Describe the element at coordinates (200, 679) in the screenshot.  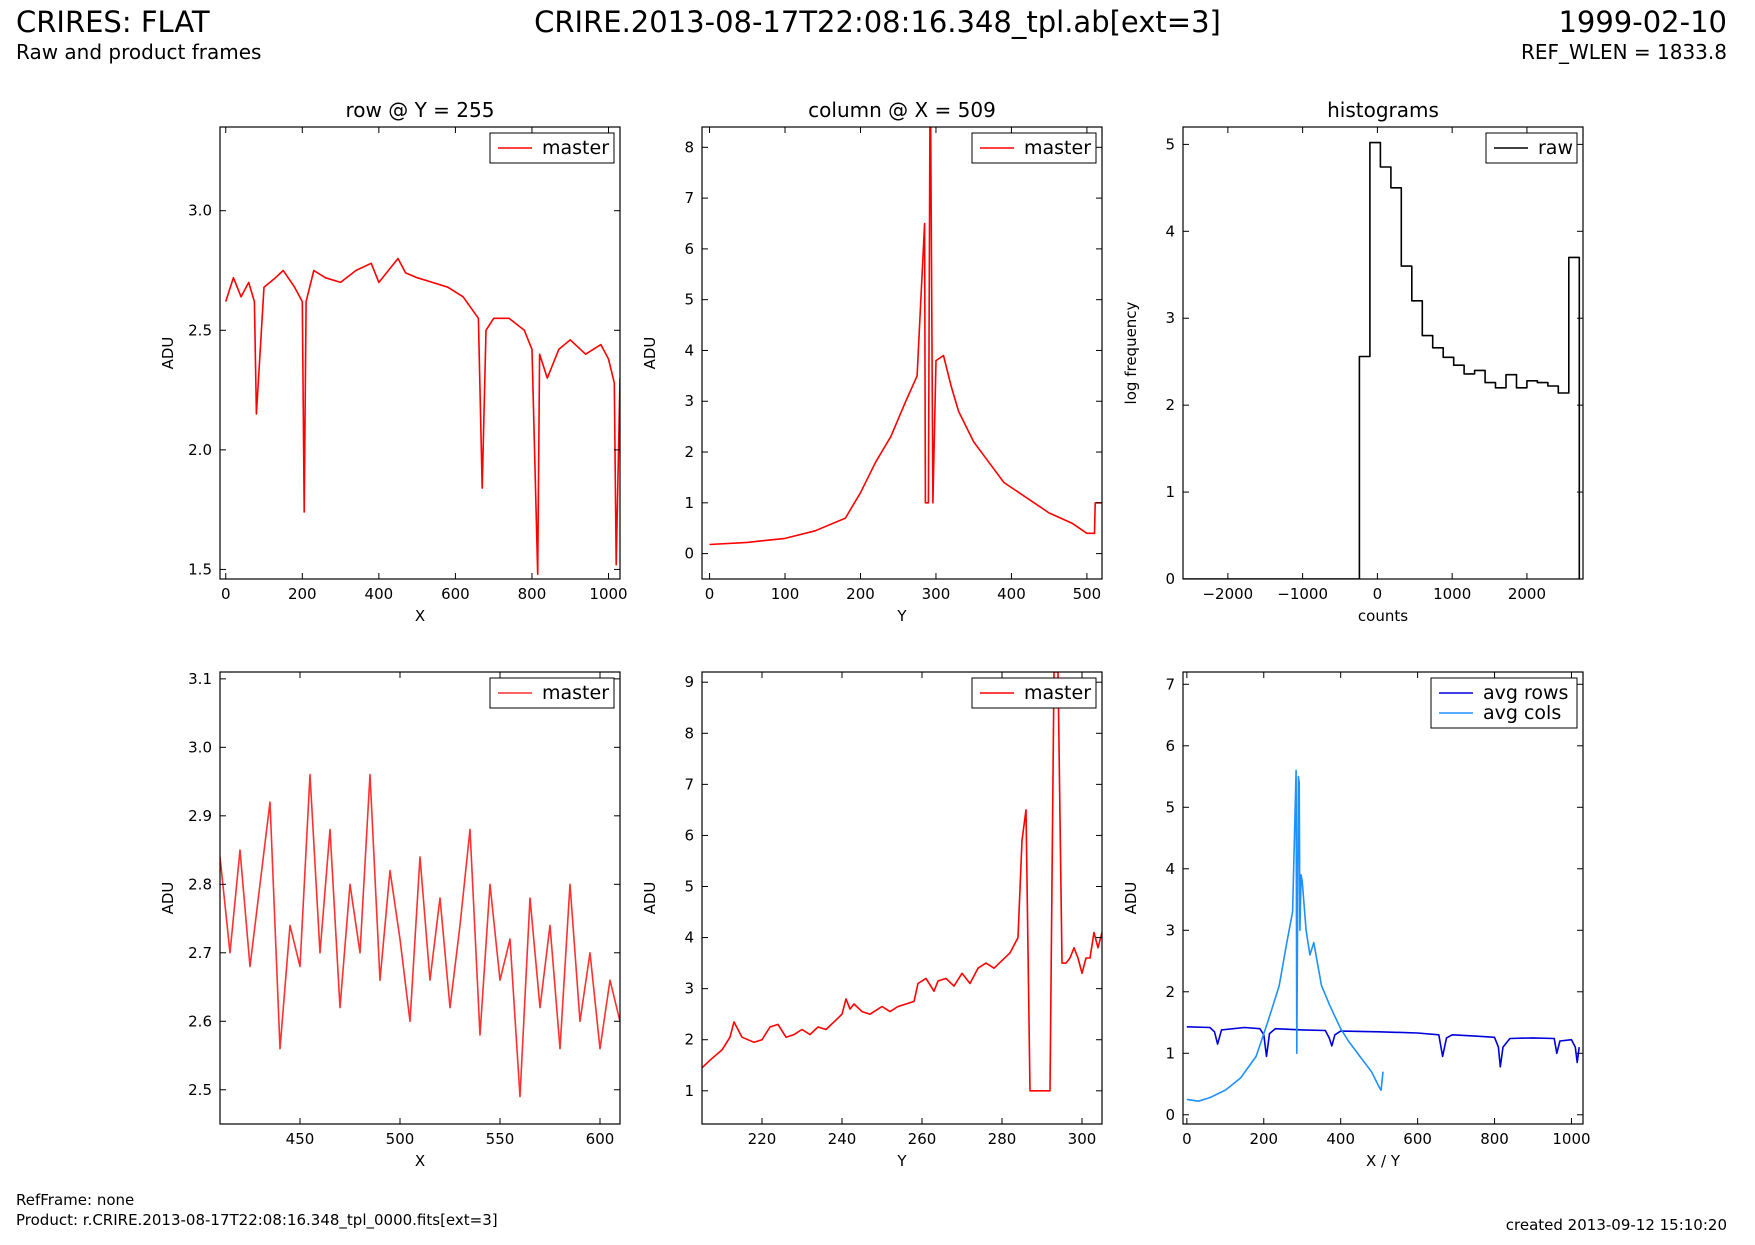
I see `y-tick-label: 3.1` at that location.